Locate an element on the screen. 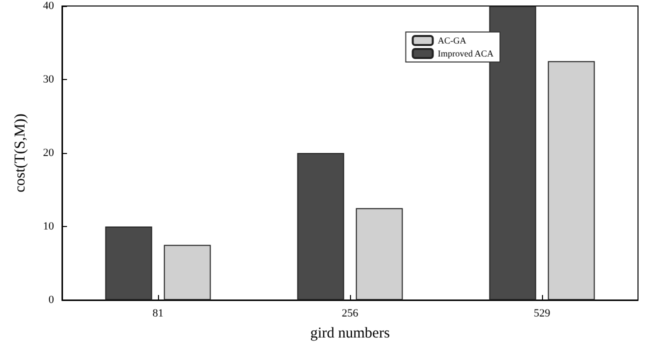 The height and width of the screenshot is (346, 660). y-tick-label: 0 is located at coordinates (51, 300).